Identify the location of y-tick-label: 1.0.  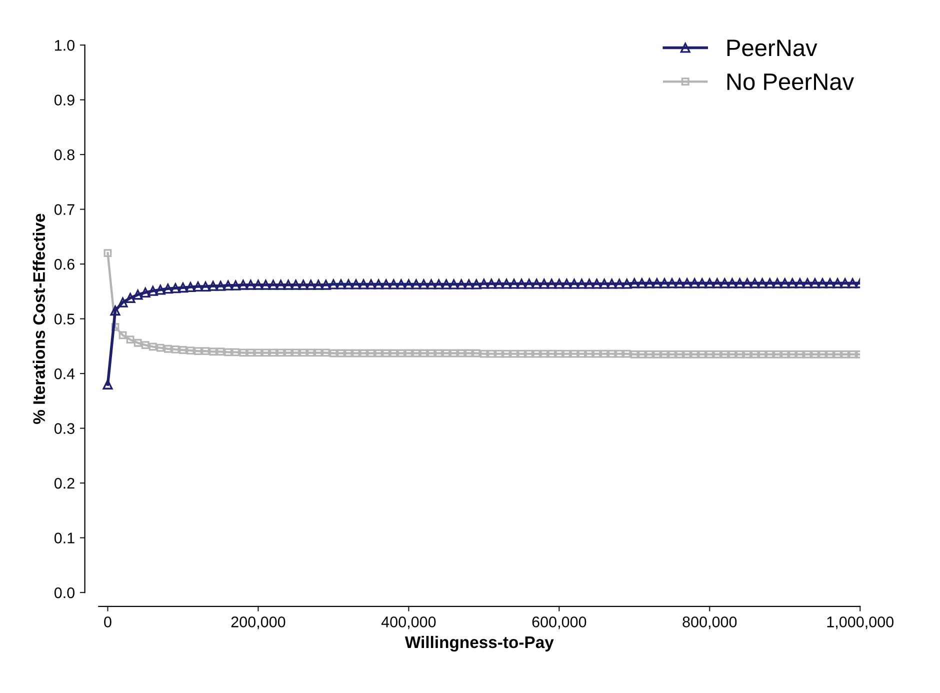
(64, 45).